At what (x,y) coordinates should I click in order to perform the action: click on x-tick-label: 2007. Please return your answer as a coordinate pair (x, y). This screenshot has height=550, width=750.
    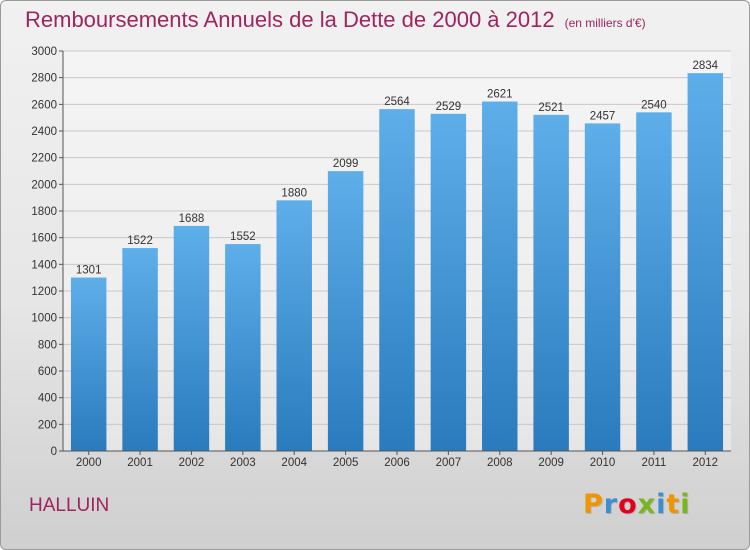
    Looking at the image, I should click on (449, 463).